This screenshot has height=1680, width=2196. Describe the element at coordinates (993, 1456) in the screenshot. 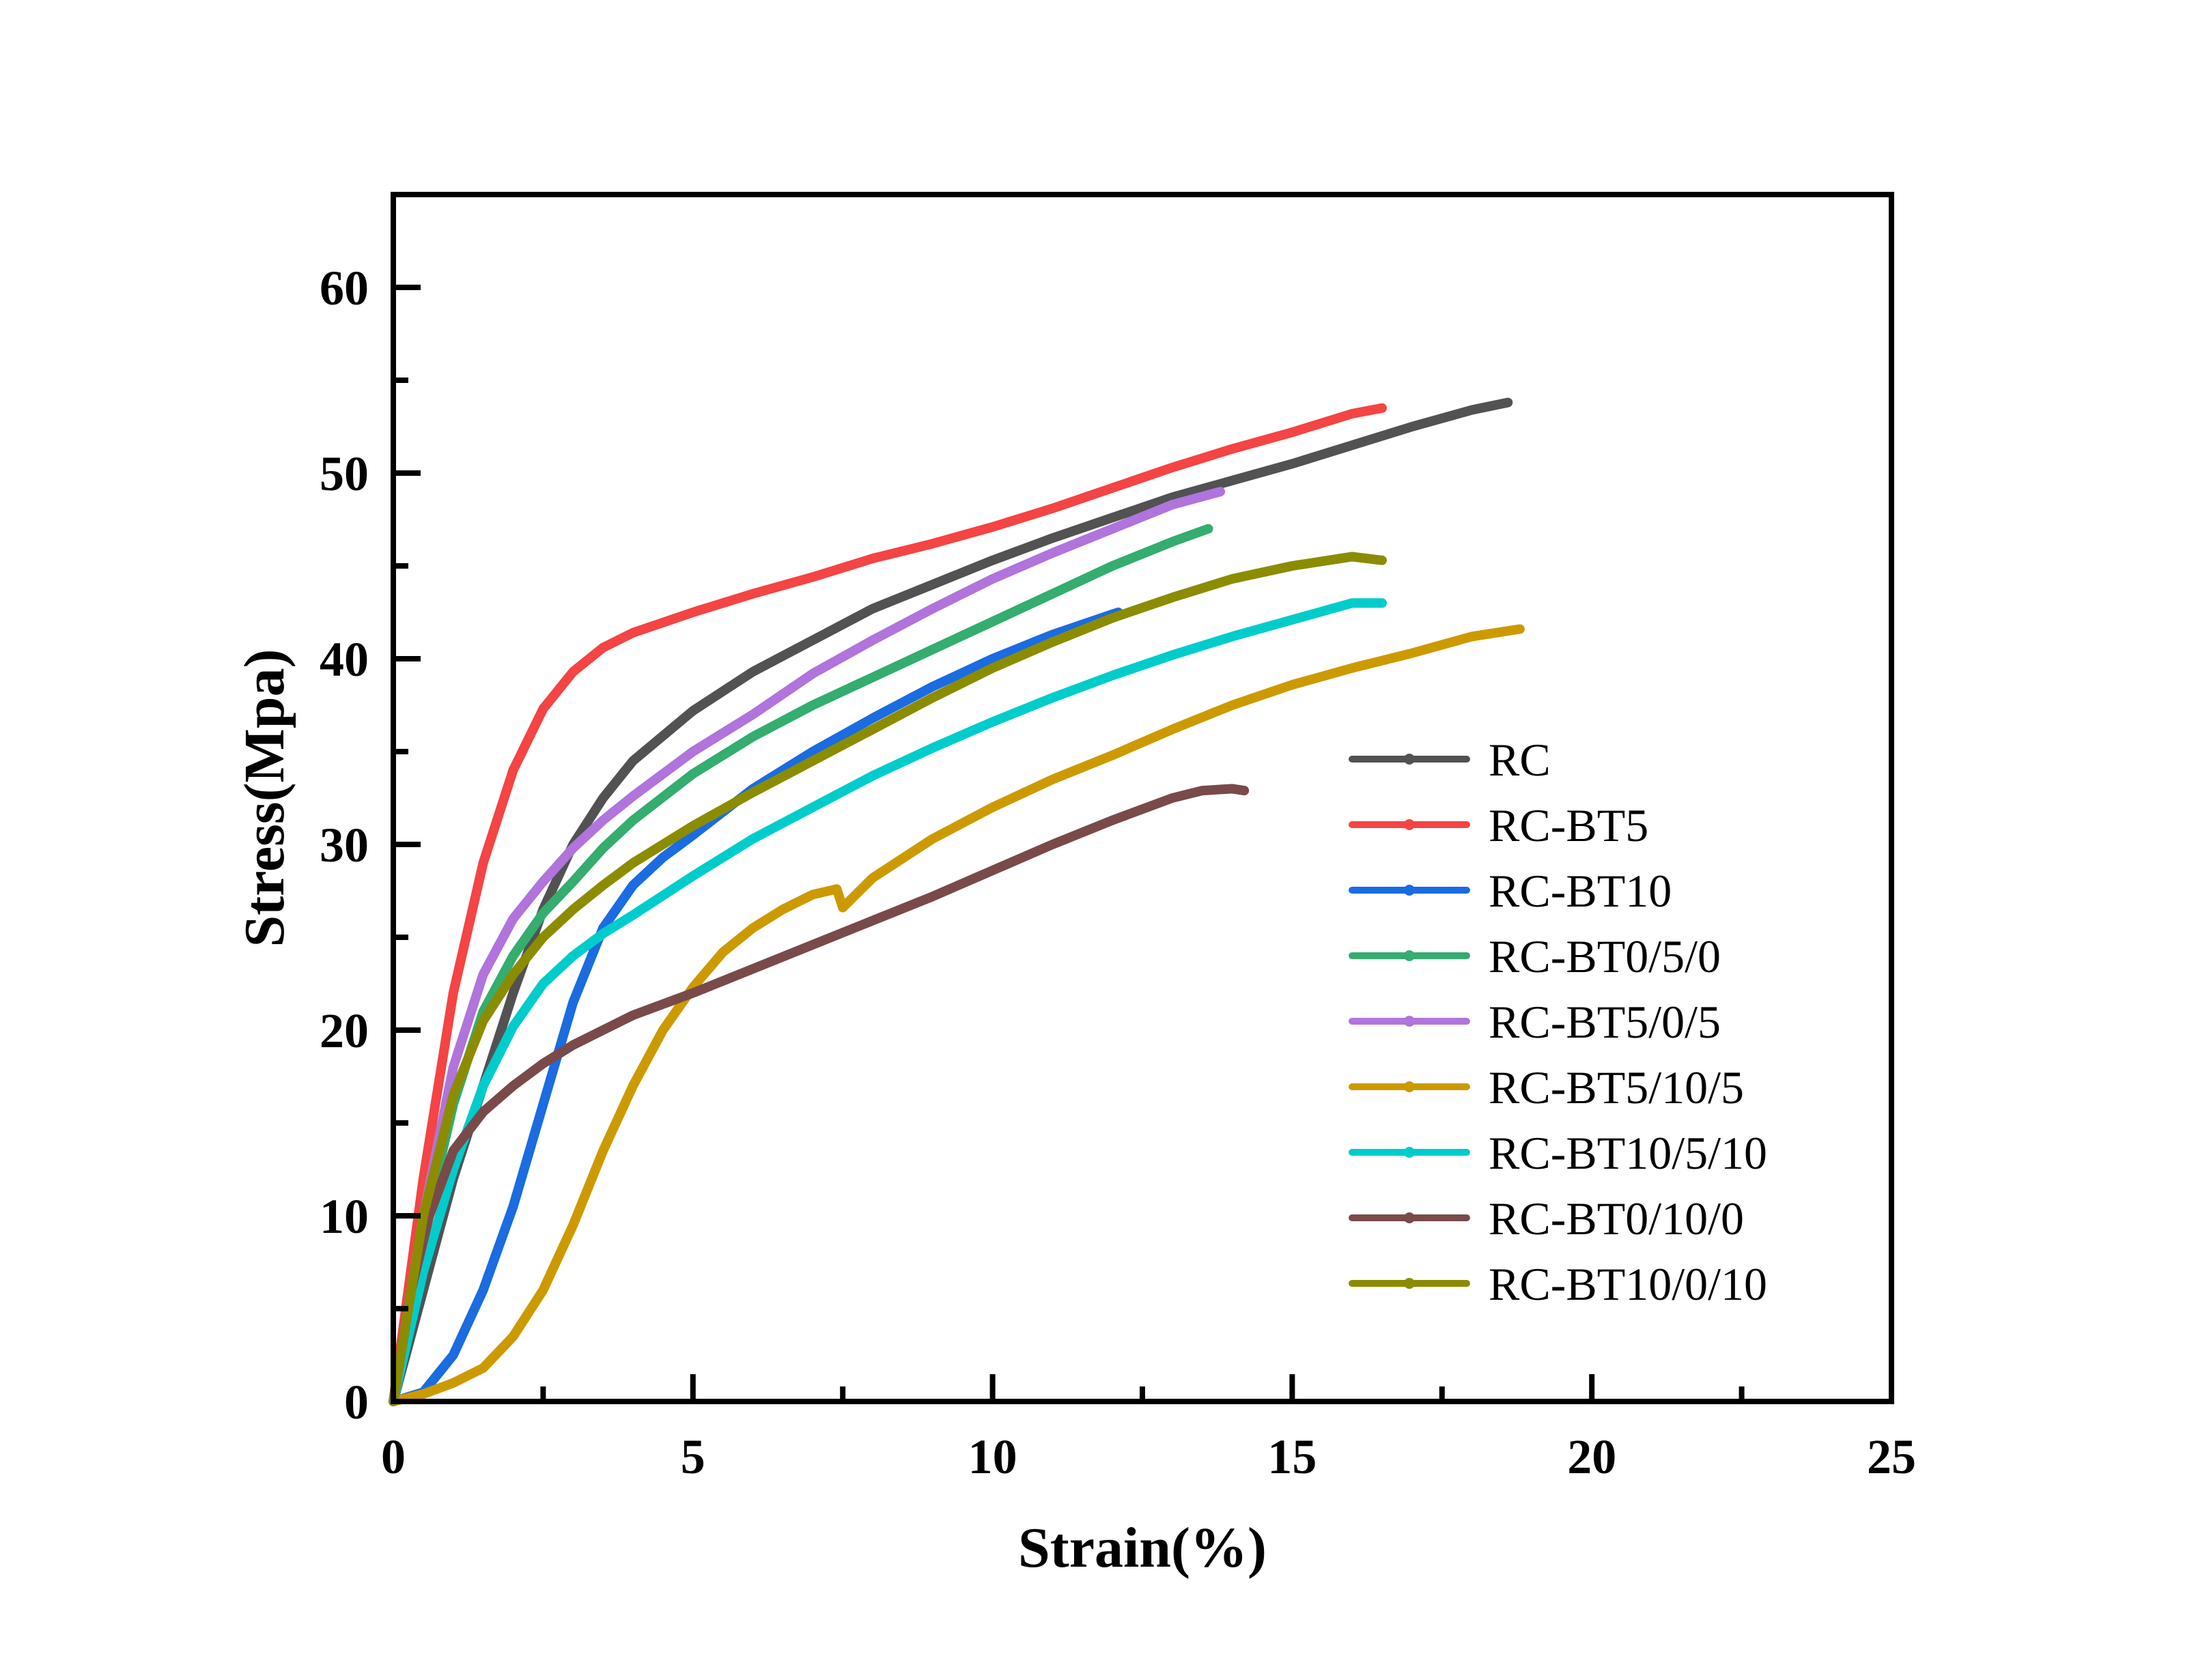

I see `x-tick-label: 10` at that location.